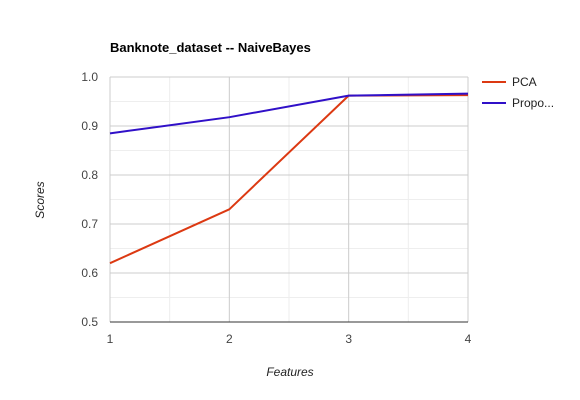 The width and height of the screenshot is (580, 400). Describe the element at coordinates (40, 199) in the screenshot. I see `y-axis-title: Scores` at that location.